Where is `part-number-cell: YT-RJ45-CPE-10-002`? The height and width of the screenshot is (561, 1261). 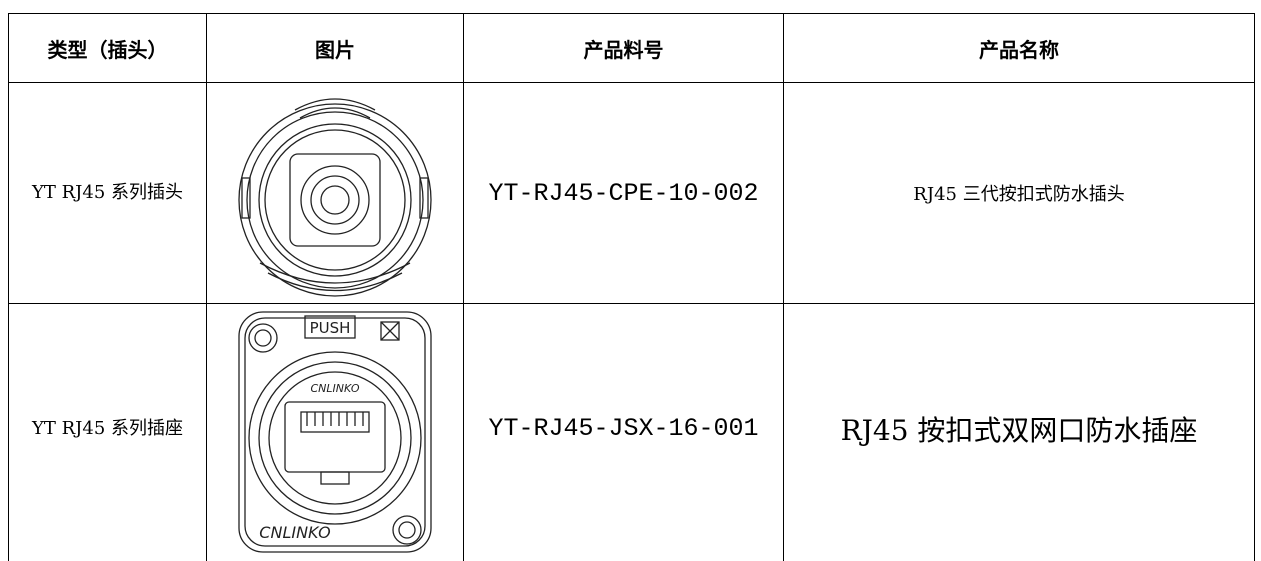 part-number-cell: YT-RJ45-CPE-10-002 is located at coordinates (623, 193).